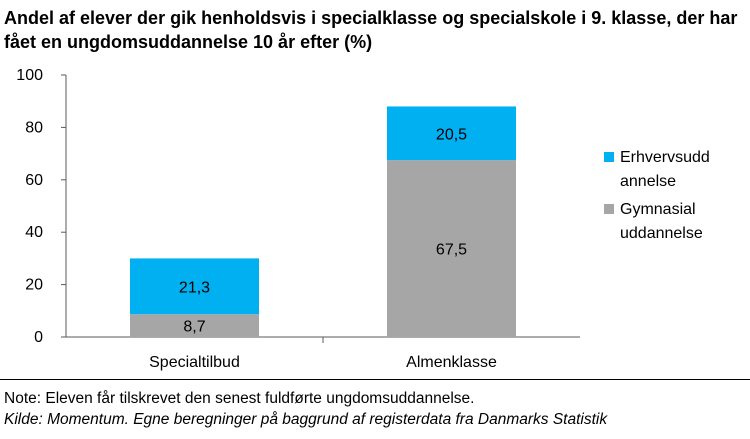 This screenshot has height=439, width=750. What do you see at coordinates (451, 362) in the screenshot?
I see `x-tick-label: Almenklasse` at bounding box center [451, 362].